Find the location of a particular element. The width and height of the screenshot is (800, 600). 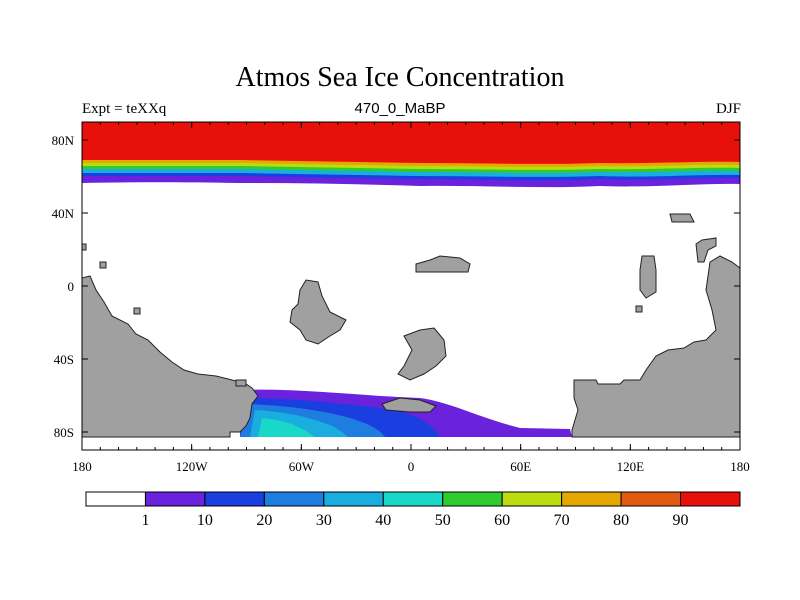

continent-west is located at coordinates (170, 356).